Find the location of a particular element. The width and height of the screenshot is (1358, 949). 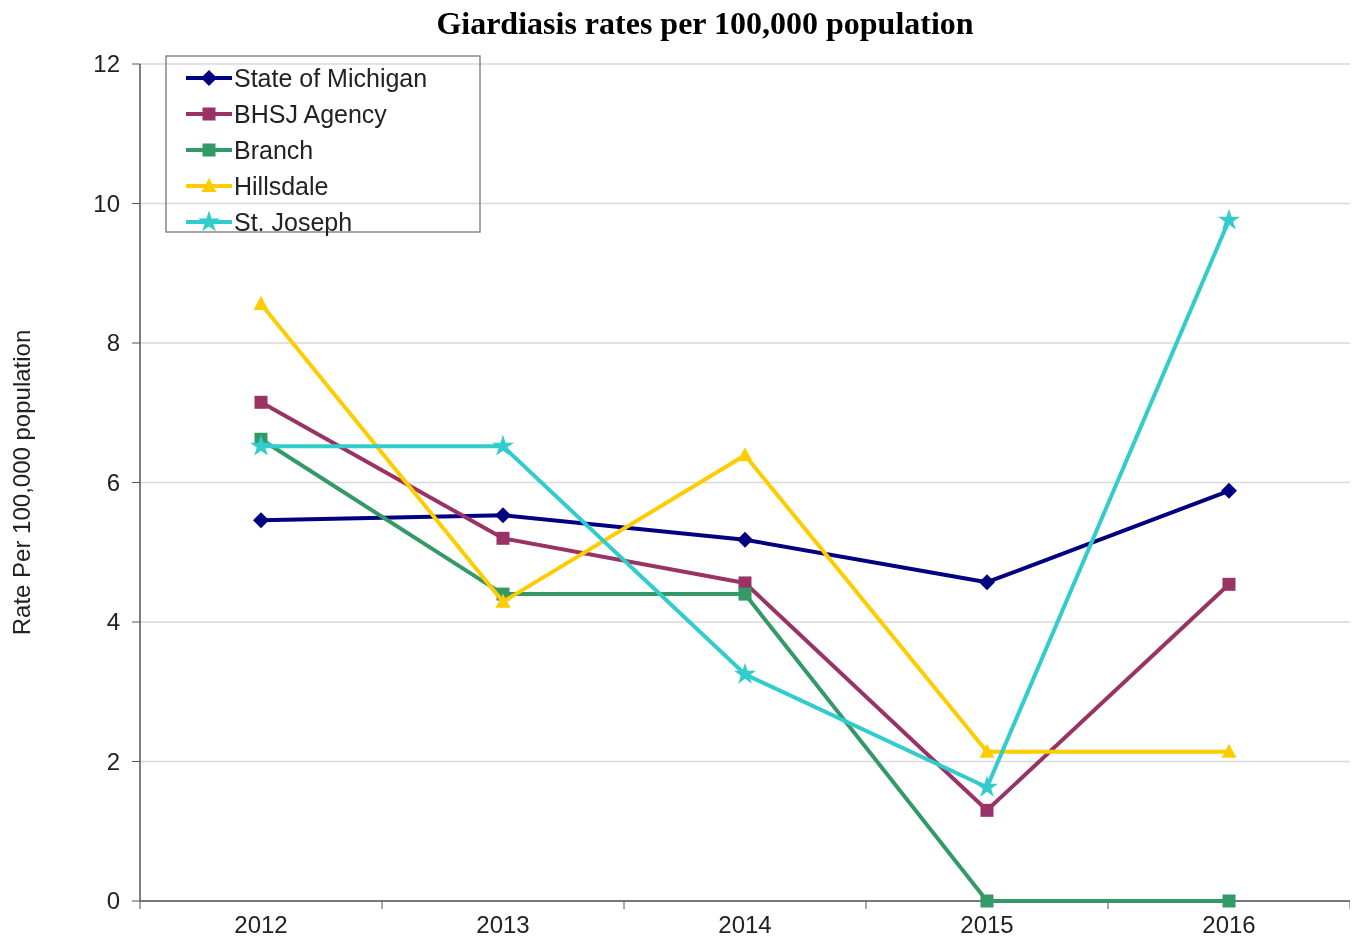

y-tick-label: 8 is located at coordinates (113, 343).